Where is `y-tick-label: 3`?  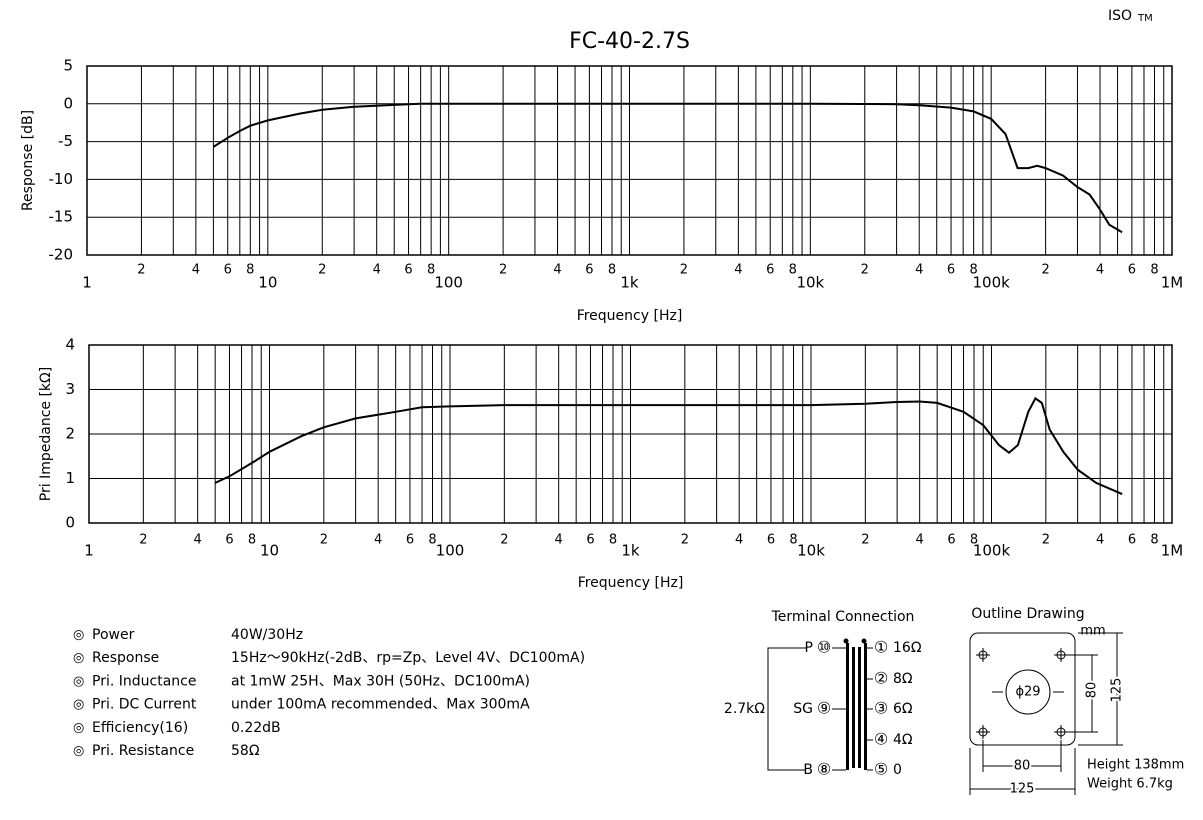
y-tick-label: 3 is located at coordinates (70, 389).